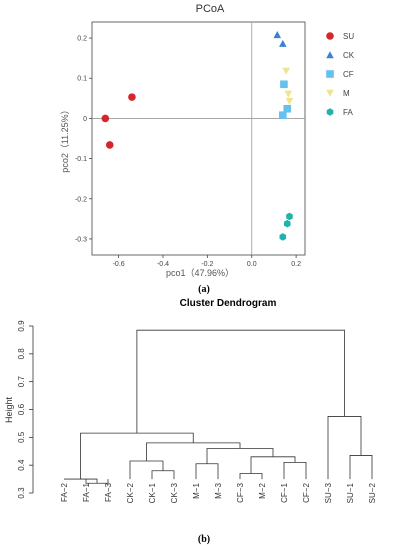 This screenshot has height=550, width=407. What do you see at coordinates (200, 273) in the screenshot?
I see `pcoa-x-axis-label: pco1（47.96%）` at bounding box center [200, 273].